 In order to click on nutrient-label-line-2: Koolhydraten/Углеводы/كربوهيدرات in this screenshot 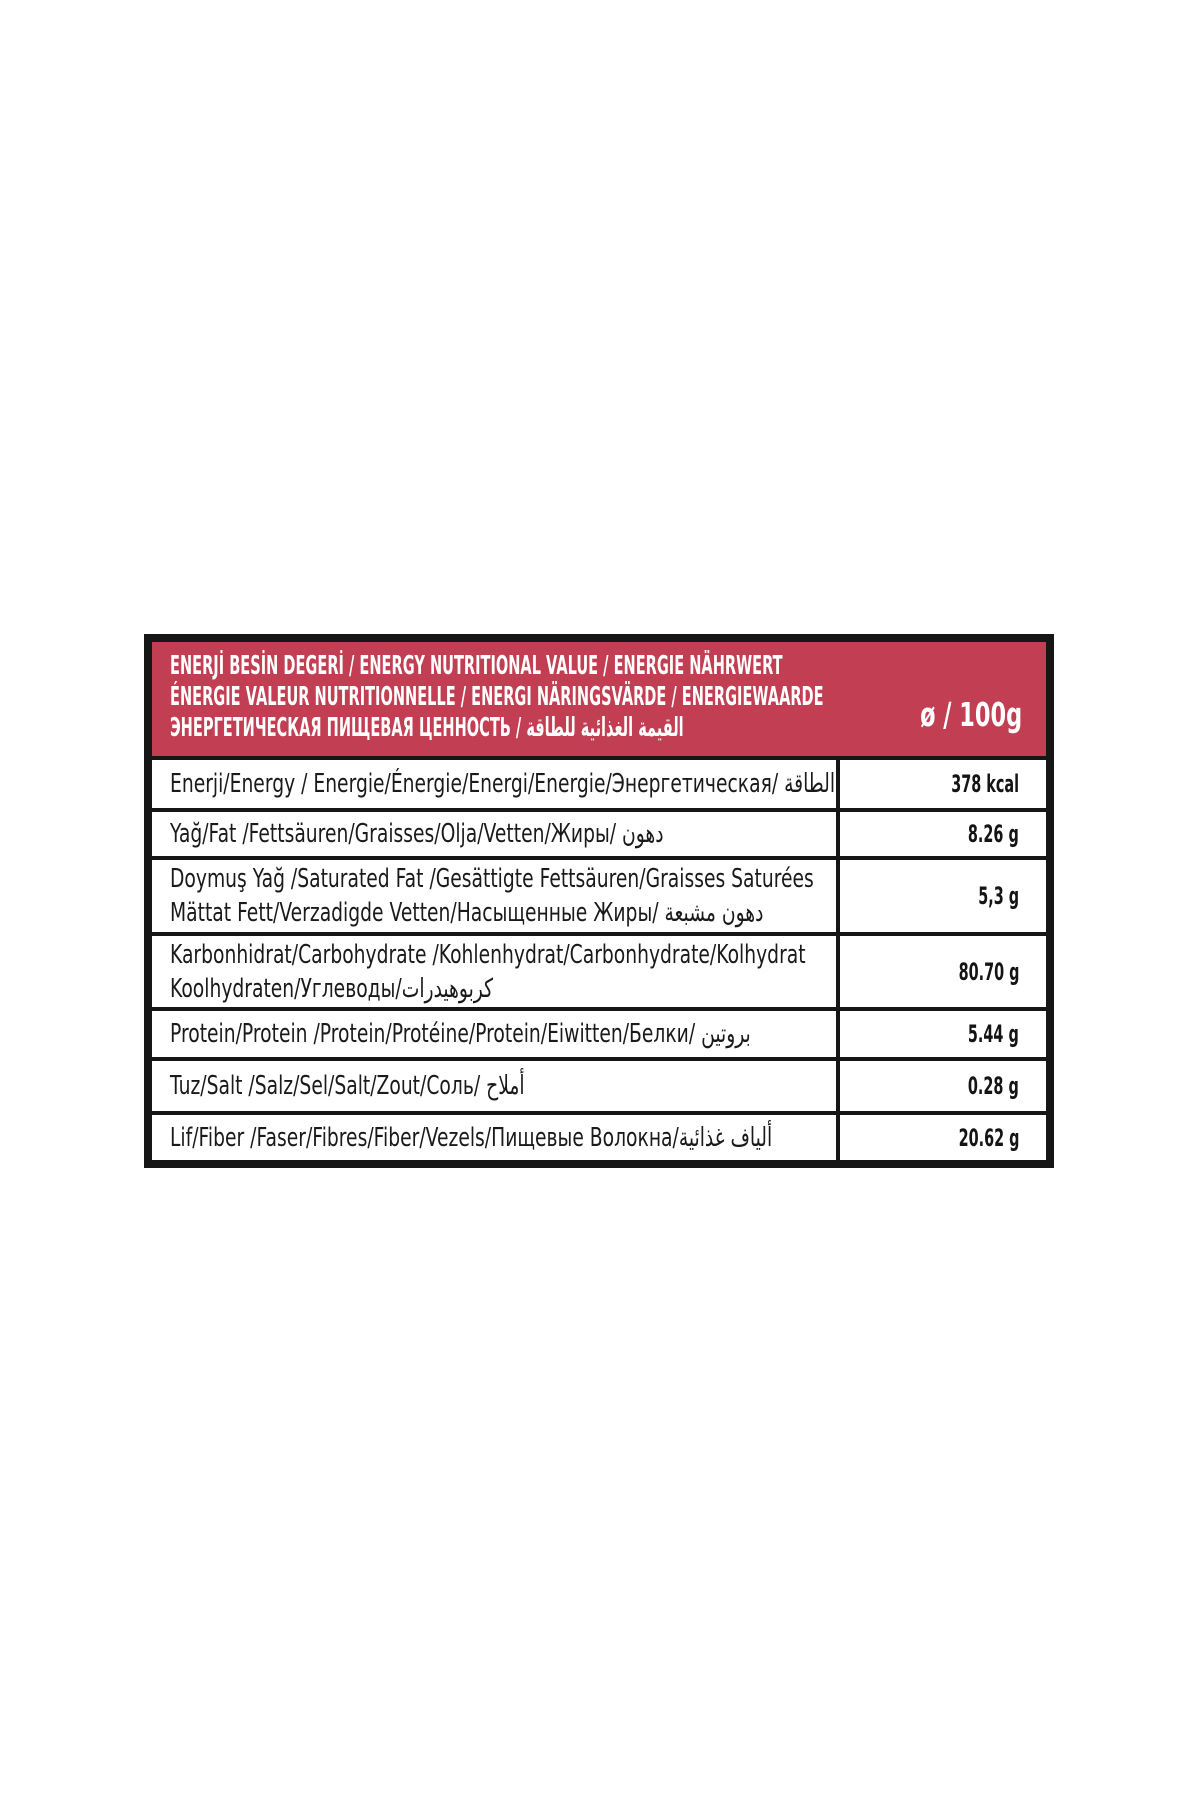, I will do `click(332, 988)`.